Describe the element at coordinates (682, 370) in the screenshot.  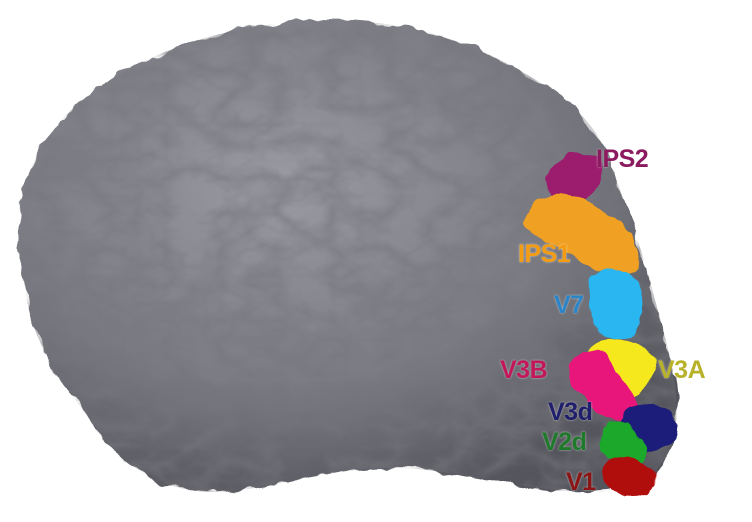
I see `label-v3a: V3A` at that location.